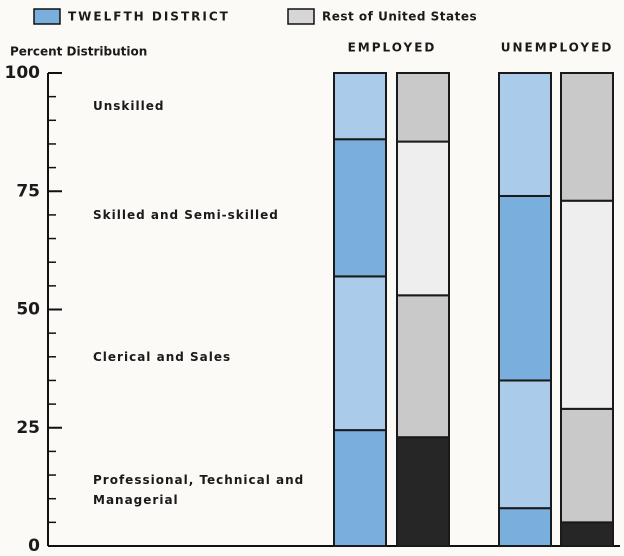 Image resolution: width=624 pixels, height=556 pixels. What do you see at coordinates (186, 215) in the screenshot?
I see `segment-label: Skilled and Semi-skilled` at bounding box center [186, 215].